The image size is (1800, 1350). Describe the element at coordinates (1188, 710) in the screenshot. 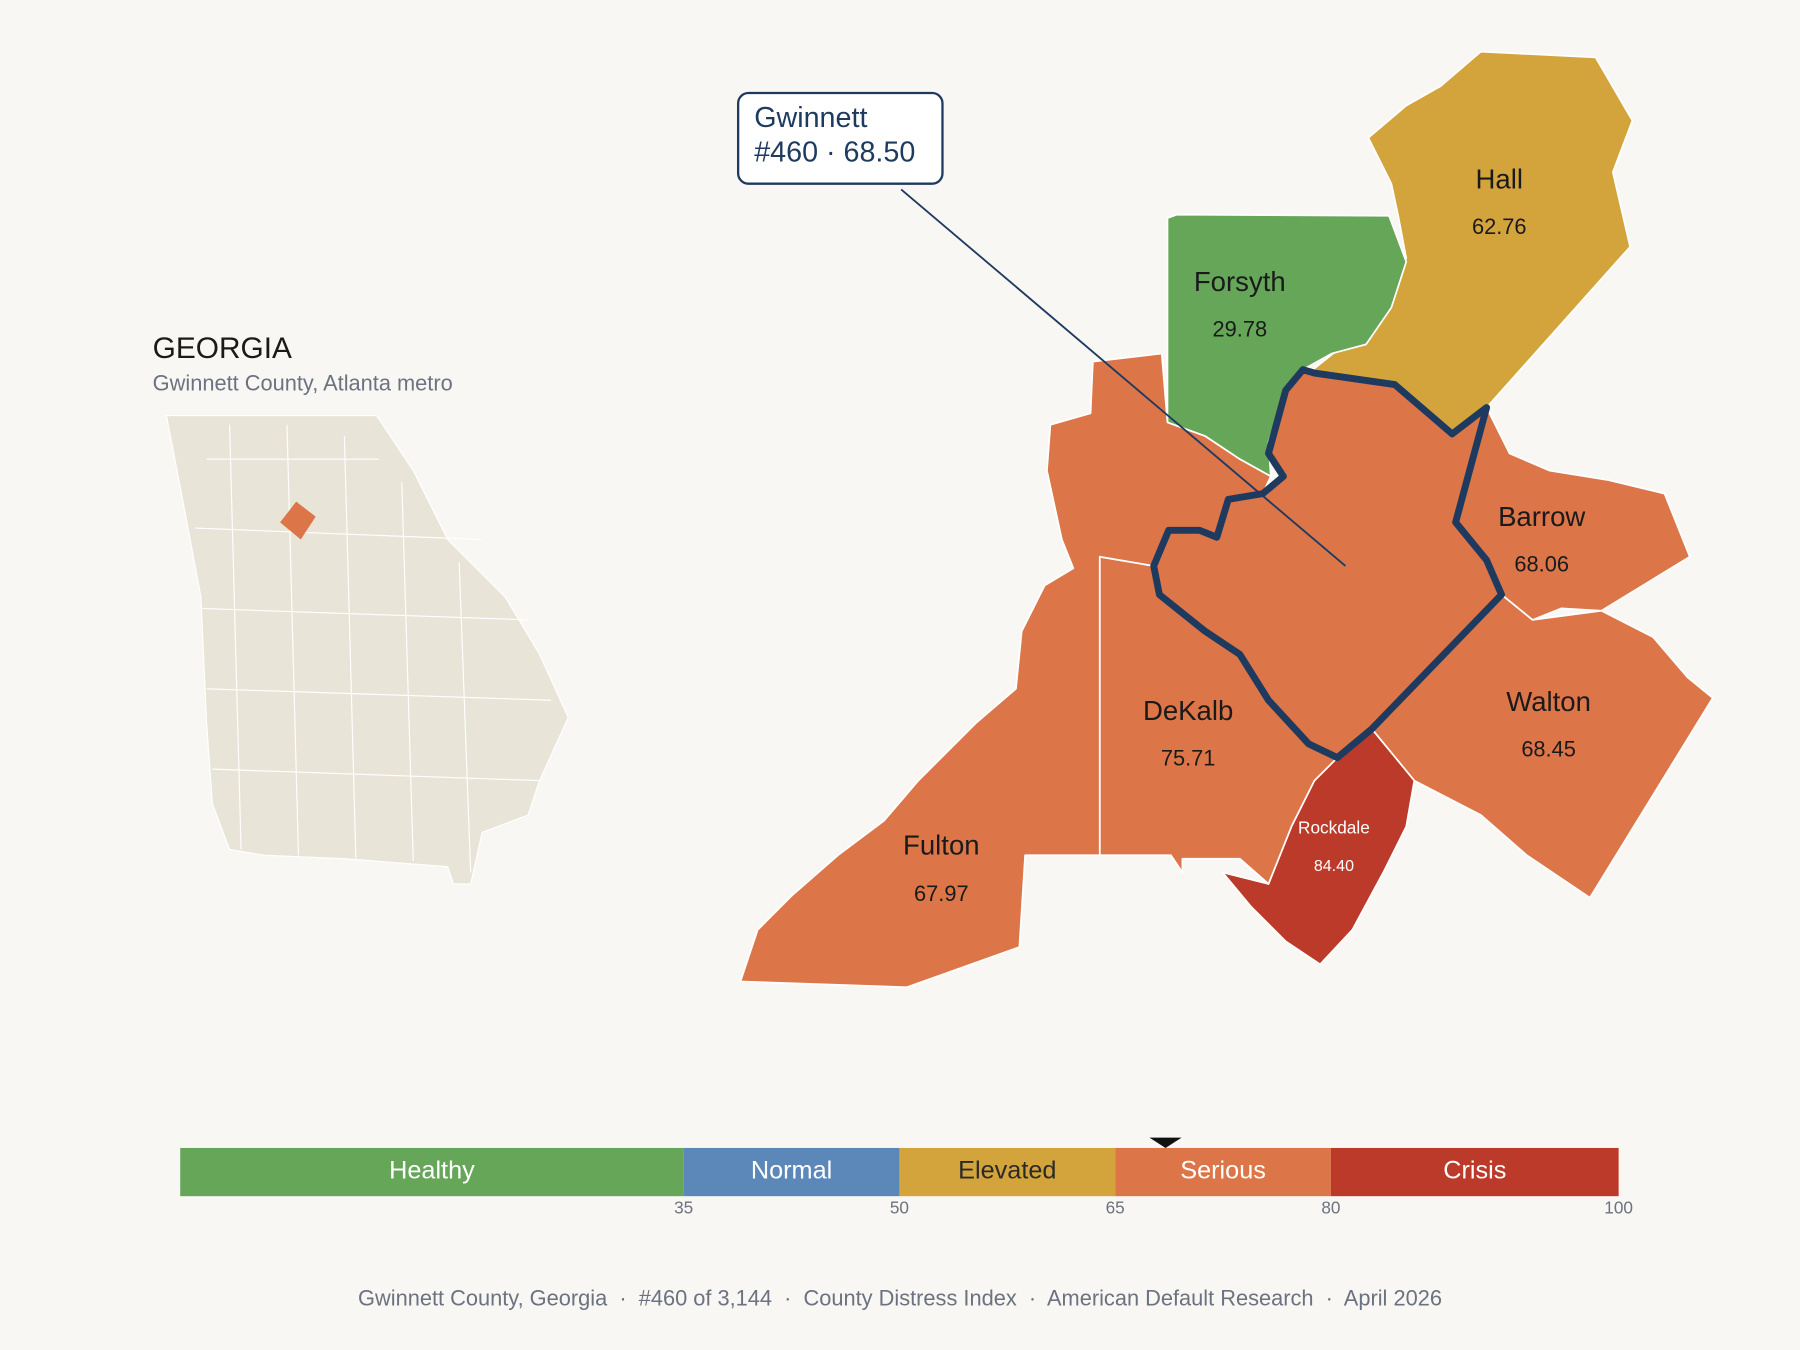

I see `county-name: DeKalb` at that location.